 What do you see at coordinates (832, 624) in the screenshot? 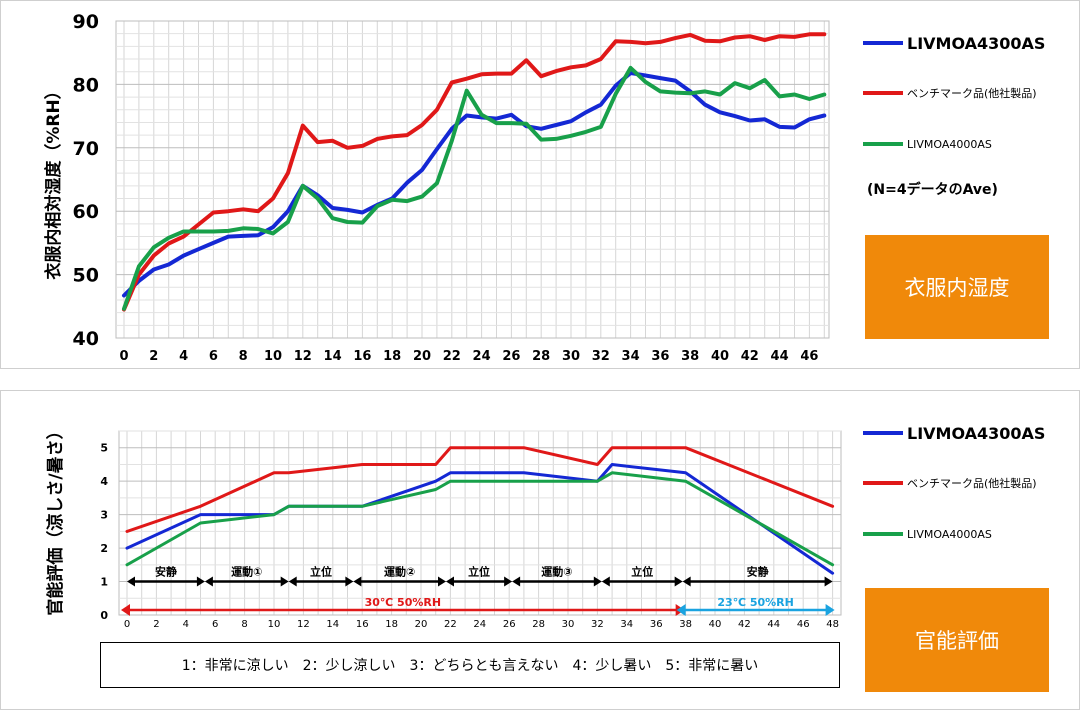
I see `x-tick-label: 48` at bounding box center [832, 624].